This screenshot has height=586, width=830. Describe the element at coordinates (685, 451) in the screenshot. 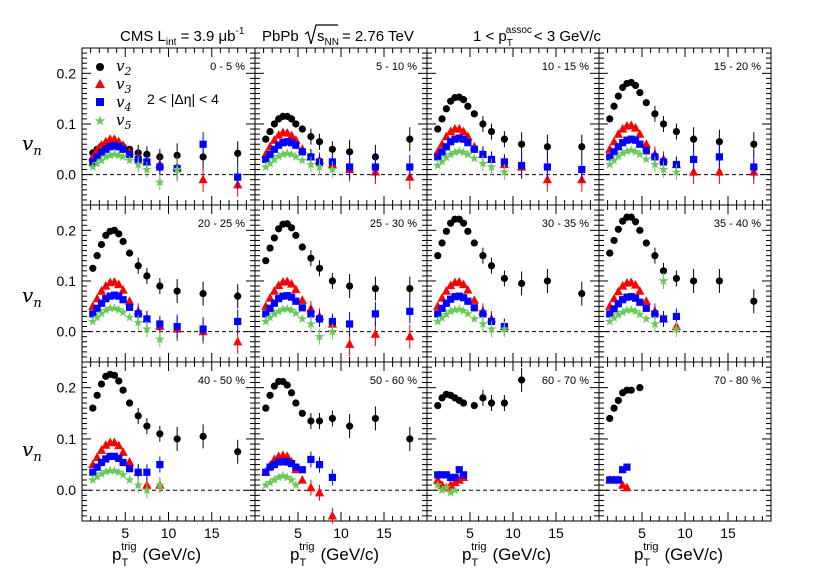

I see `panel: 5 10 15 70 - 80 %` at that location.